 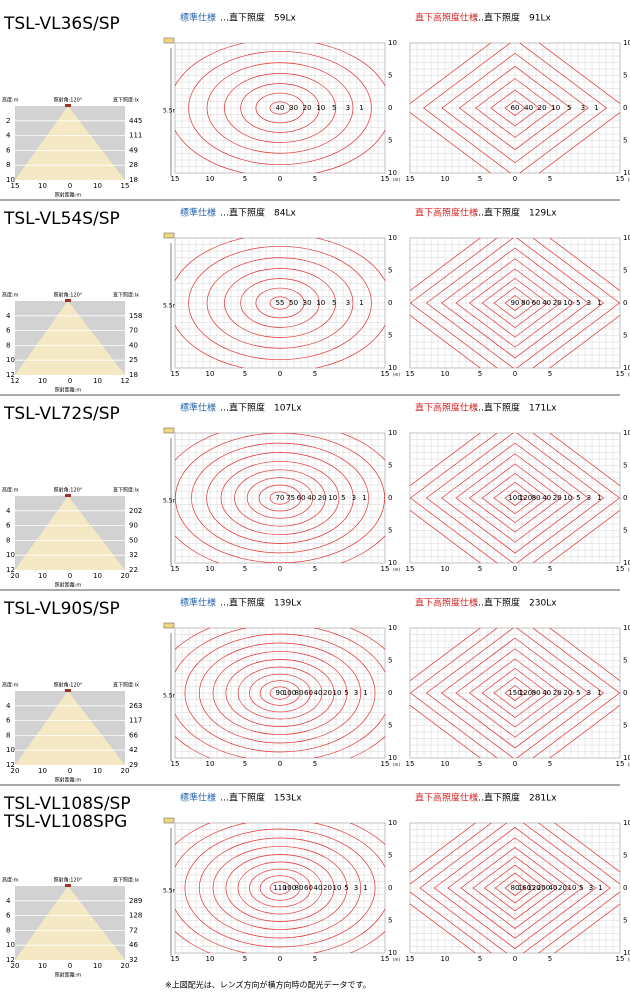 What do you see at coordinates (516, 603) in the screenshot?
I see `plot-illuminance: …直下照度 230Lx` at bounding box center [516, 603].